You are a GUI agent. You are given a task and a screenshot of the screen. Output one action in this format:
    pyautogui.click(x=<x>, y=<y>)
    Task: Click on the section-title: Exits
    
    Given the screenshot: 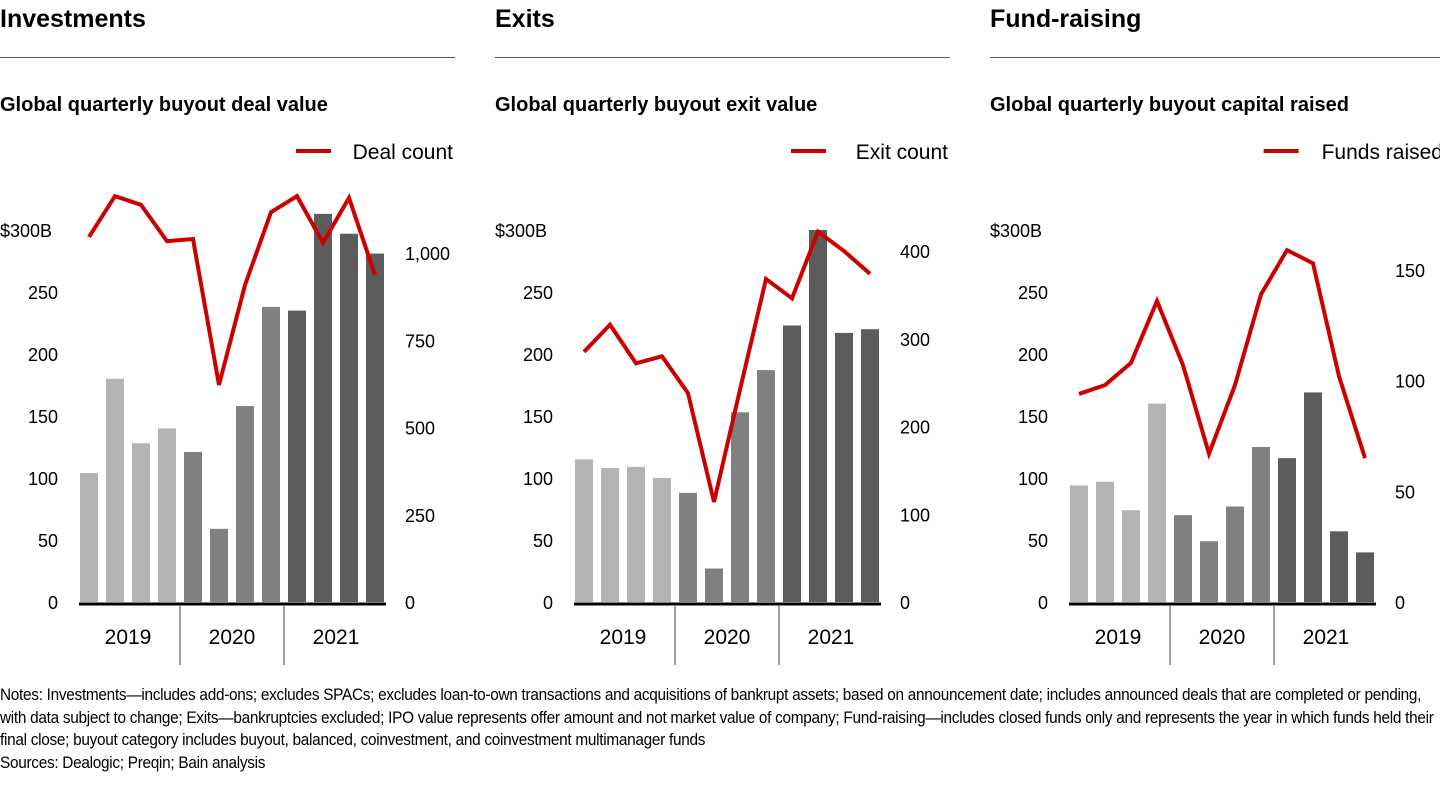 What is the action you would take?
    pyautogui.click(x=525, y=19)
    